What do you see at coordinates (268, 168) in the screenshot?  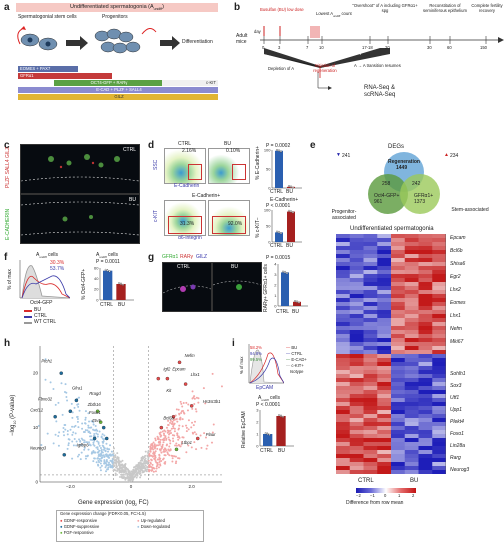 I see `y-tick-label: 50` at bounding box center [268, 168].